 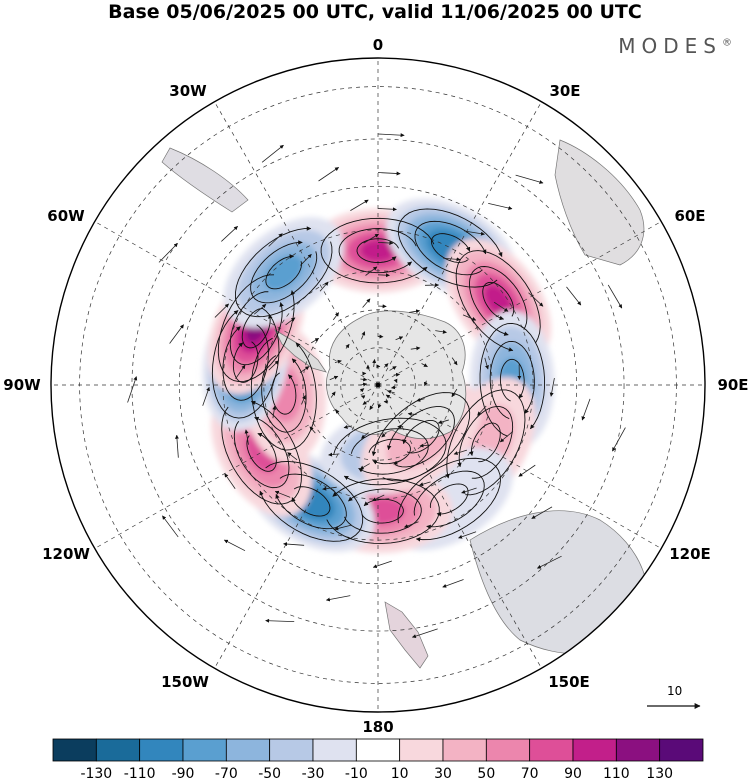 I want to click on colorbar-tick-label: -70, so click(x=226, y=774).